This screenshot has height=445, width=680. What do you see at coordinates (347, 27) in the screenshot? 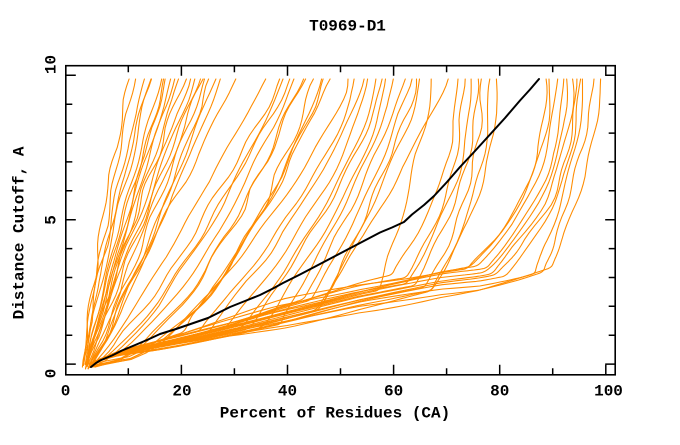
I see `svg-text: T0969-D1` at bounding box center [347, 27].